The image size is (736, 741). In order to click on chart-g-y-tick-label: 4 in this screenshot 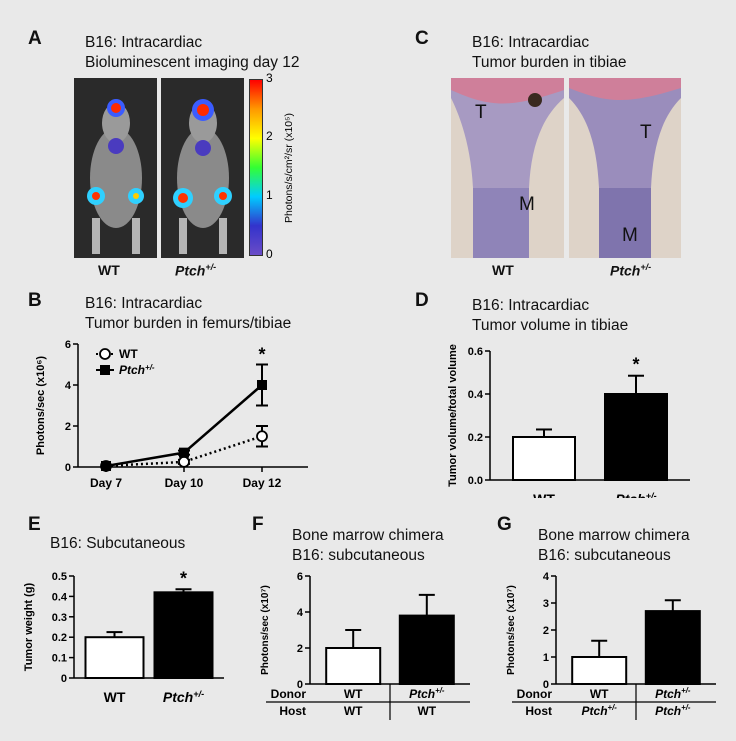, I will do `click(546, 577)`.